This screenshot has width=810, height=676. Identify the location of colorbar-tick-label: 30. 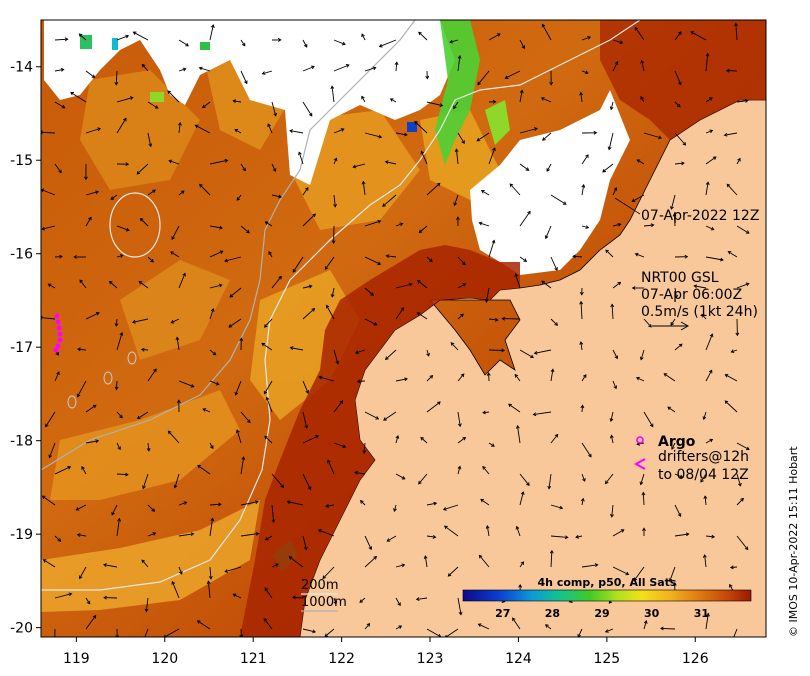
(652, 613).